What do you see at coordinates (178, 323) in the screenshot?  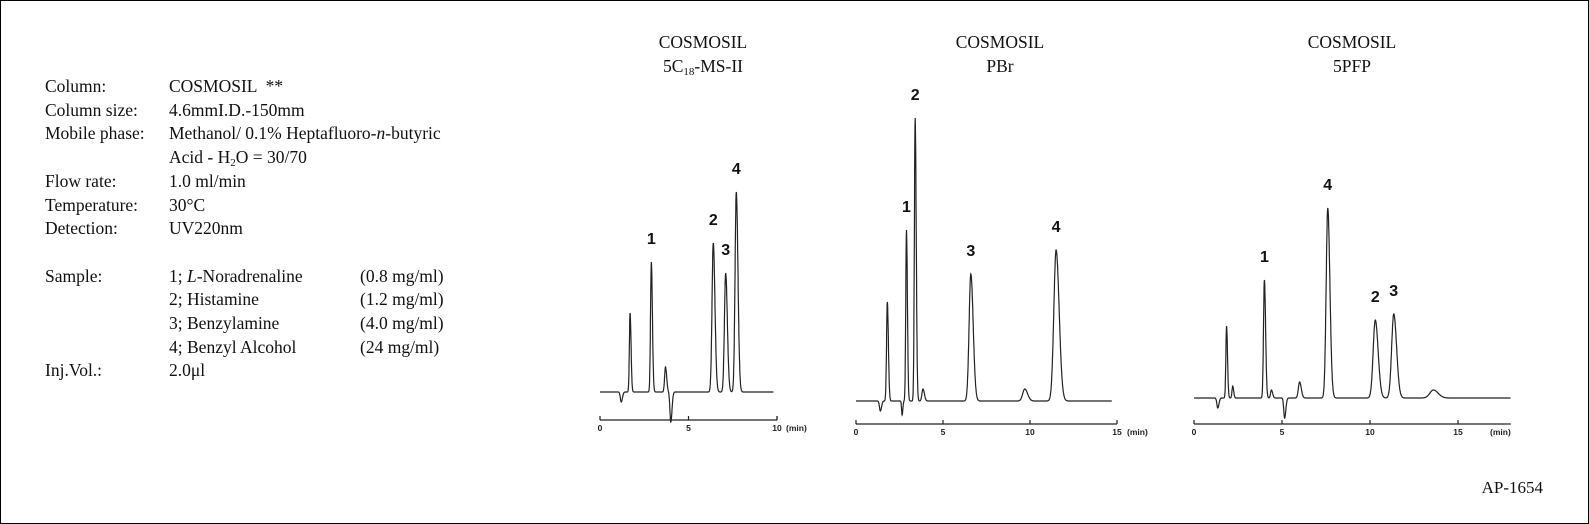 I see `sample-number: 3;` at bounding box center [178, 323].